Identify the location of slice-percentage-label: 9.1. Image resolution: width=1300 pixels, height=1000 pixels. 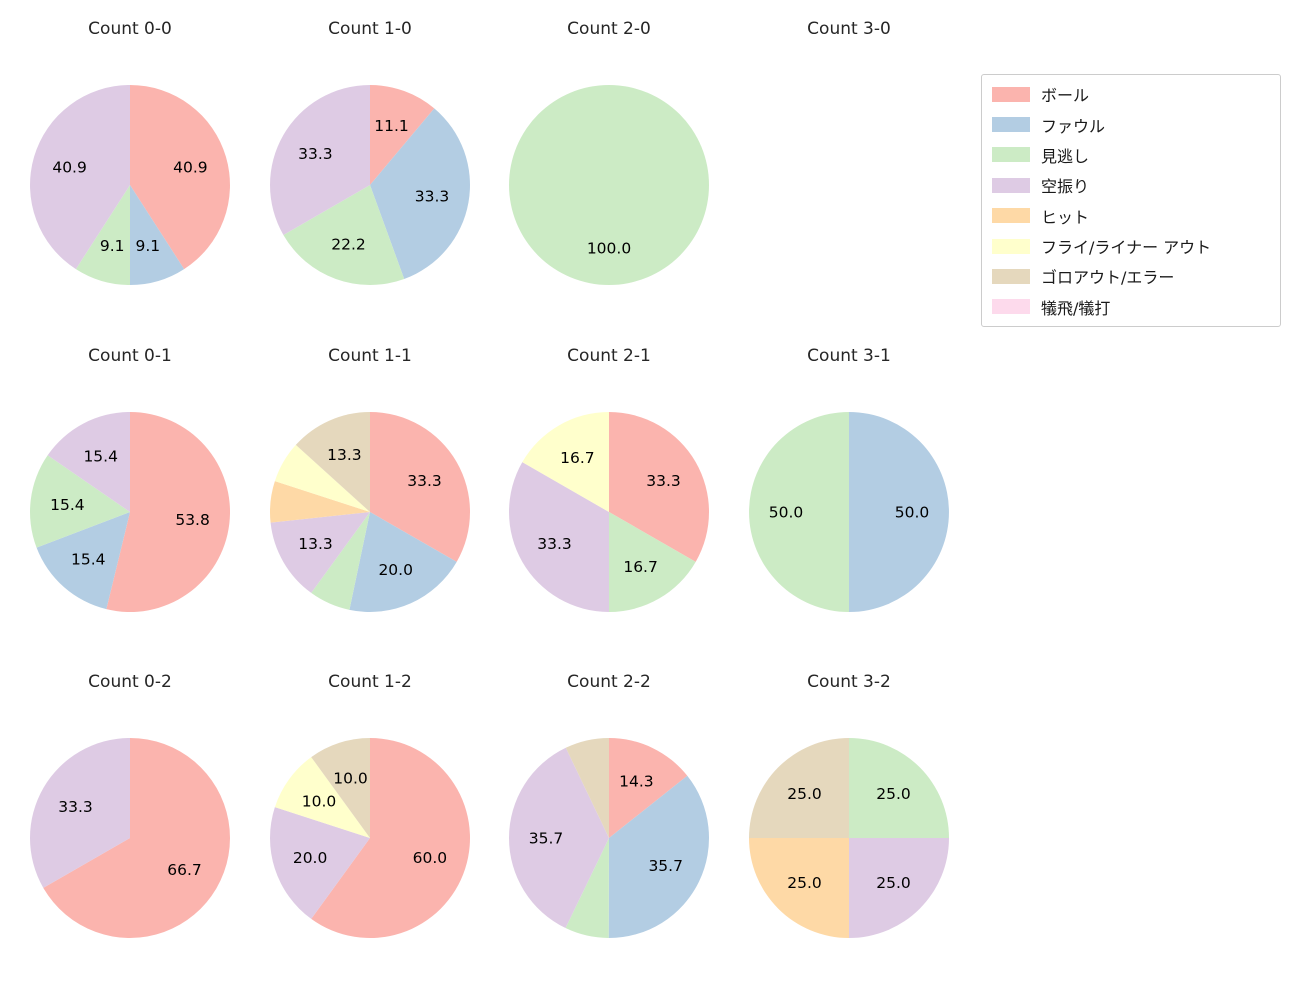
(147, 246).